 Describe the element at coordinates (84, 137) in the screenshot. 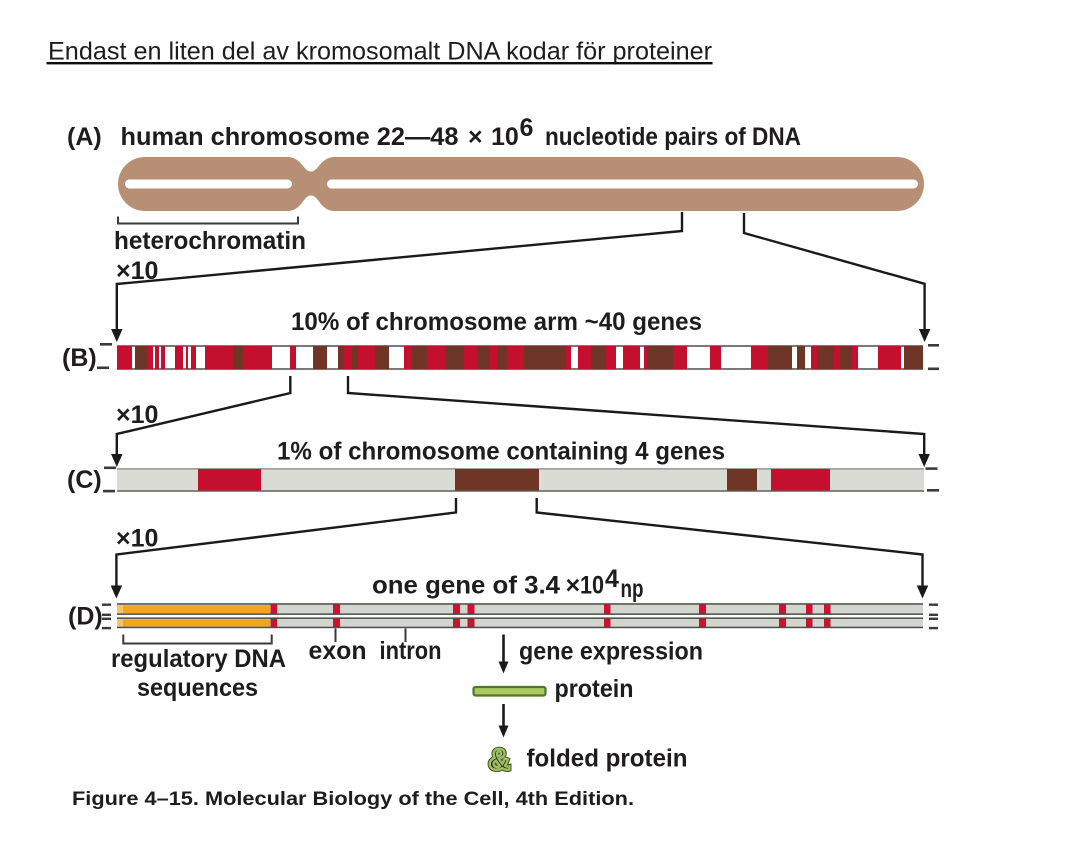

I see `svg-text: (A)` at that location.